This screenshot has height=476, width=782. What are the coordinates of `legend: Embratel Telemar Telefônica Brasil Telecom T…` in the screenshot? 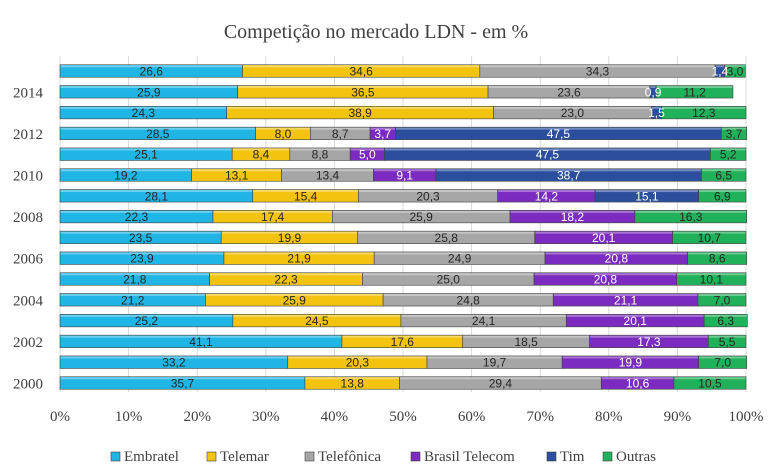 It's located at (383, 457).